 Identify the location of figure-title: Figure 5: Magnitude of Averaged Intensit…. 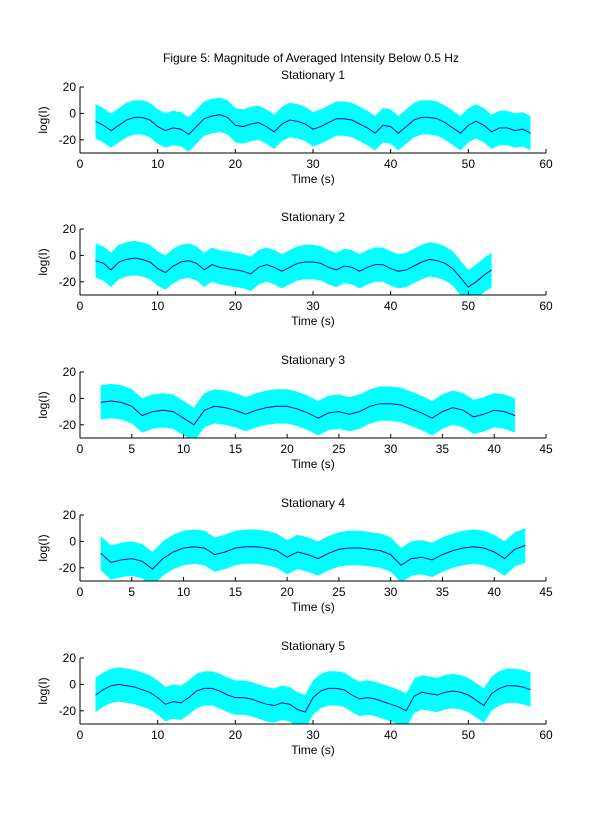
(311, 58).